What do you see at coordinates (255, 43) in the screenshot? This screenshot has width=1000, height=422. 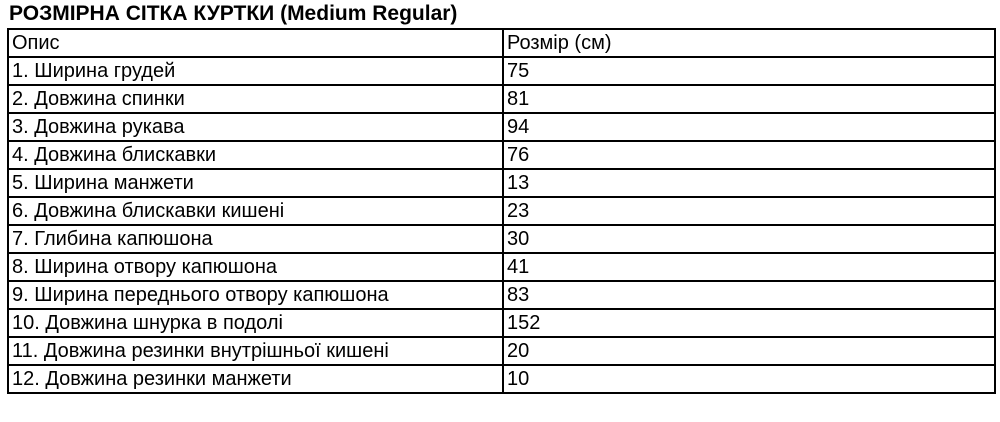 I see `column-header-description: Опис` at bounding box center [255, 43].